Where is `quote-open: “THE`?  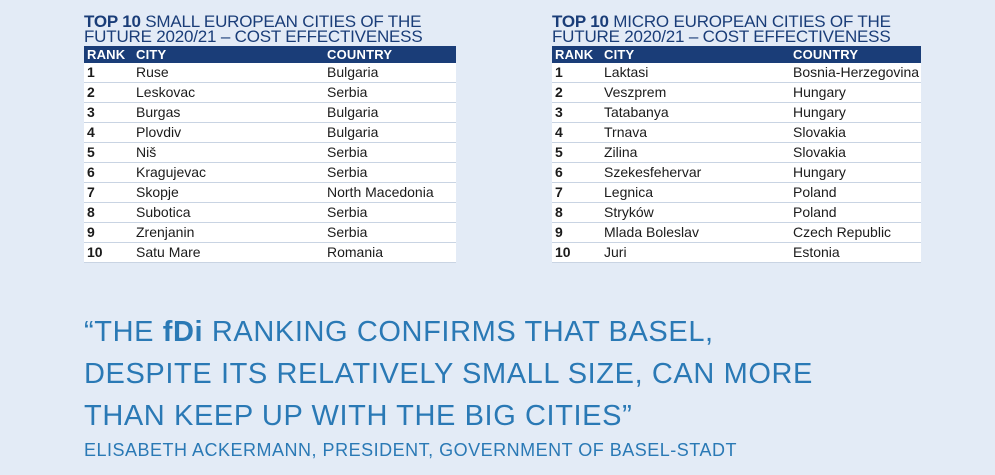 quote-open: “THE is located at coordinates (119, 332).